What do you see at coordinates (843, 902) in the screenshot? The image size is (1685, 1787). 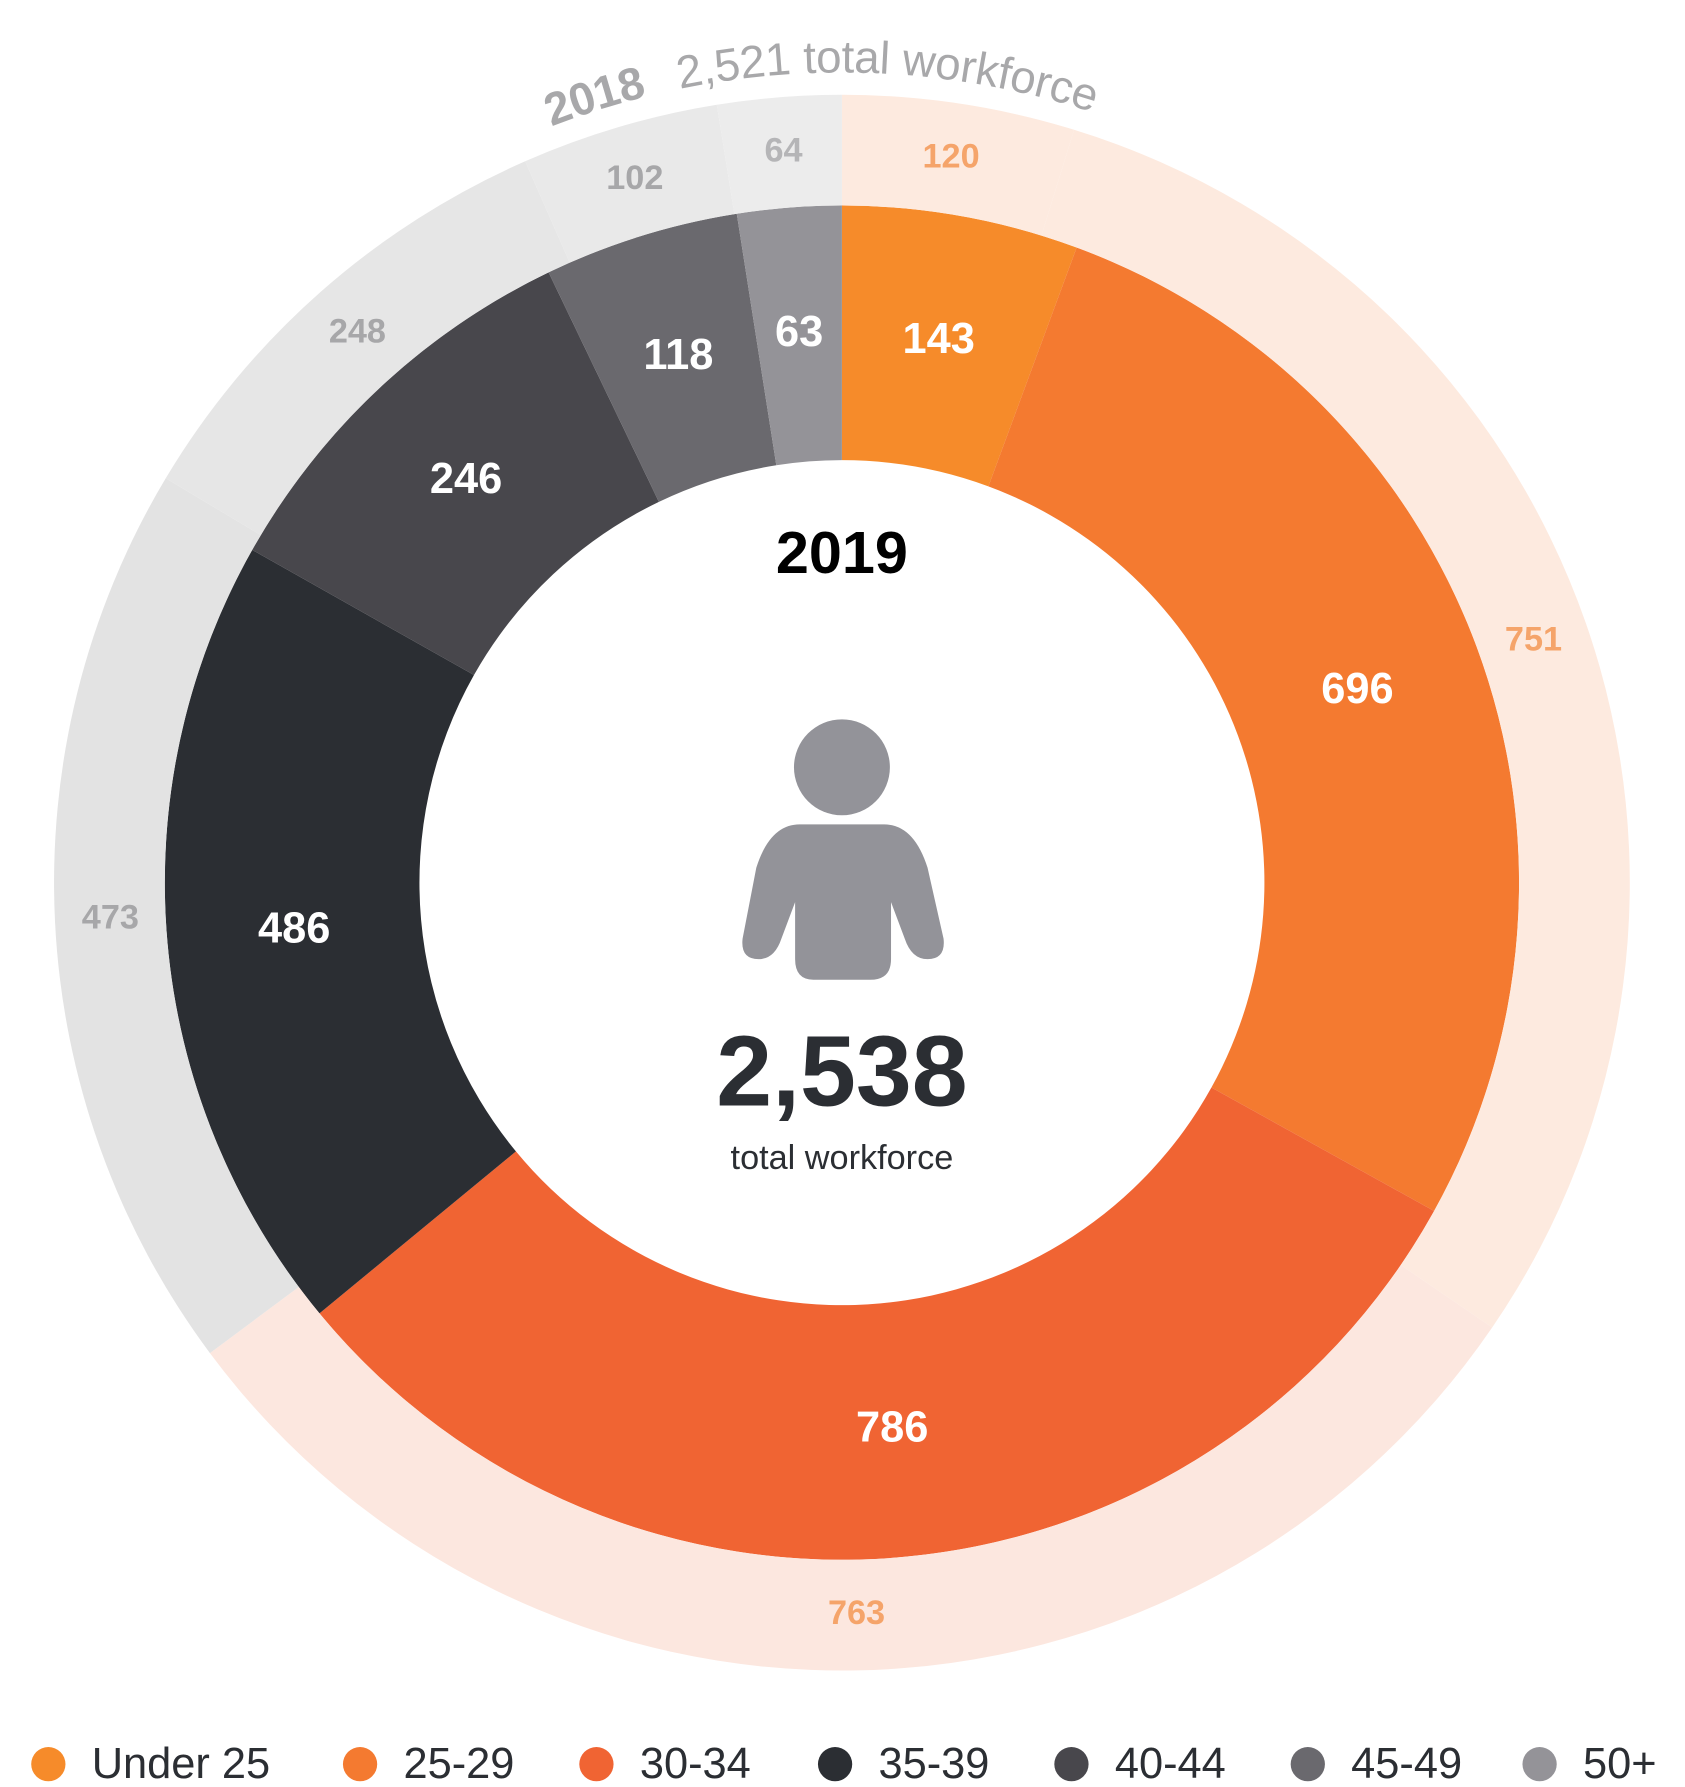 I see `icon-body` at bounding box center [843, 902].